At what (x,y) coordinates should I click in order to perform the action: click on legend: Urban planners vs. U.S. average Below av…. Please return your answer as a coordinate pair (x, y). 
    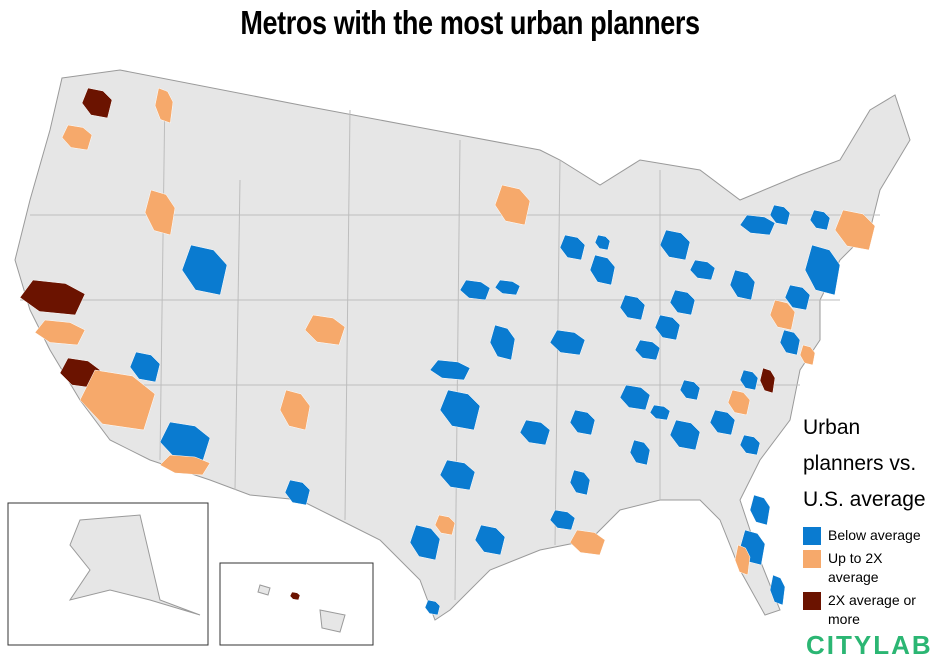
    Looking at the image, I should click on (870, 521).